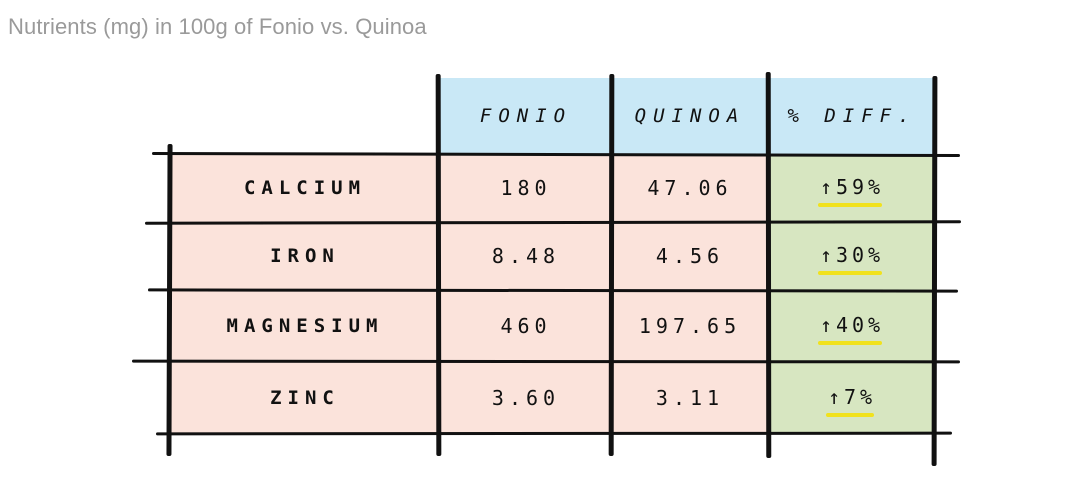  What do you see at coordinates (305, 326) in the screenshot?
I see `row-label-magnesium: MAGNESIUM` at bounding box center [305, 326].